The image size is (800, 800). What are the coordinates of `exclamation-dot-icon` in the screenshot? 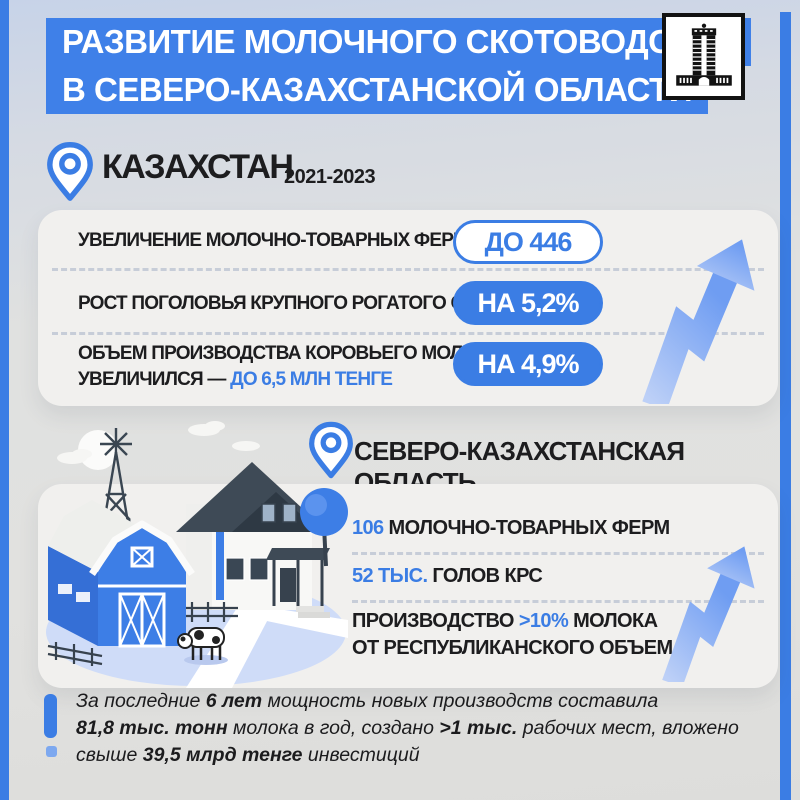 It's located at (51, 751).